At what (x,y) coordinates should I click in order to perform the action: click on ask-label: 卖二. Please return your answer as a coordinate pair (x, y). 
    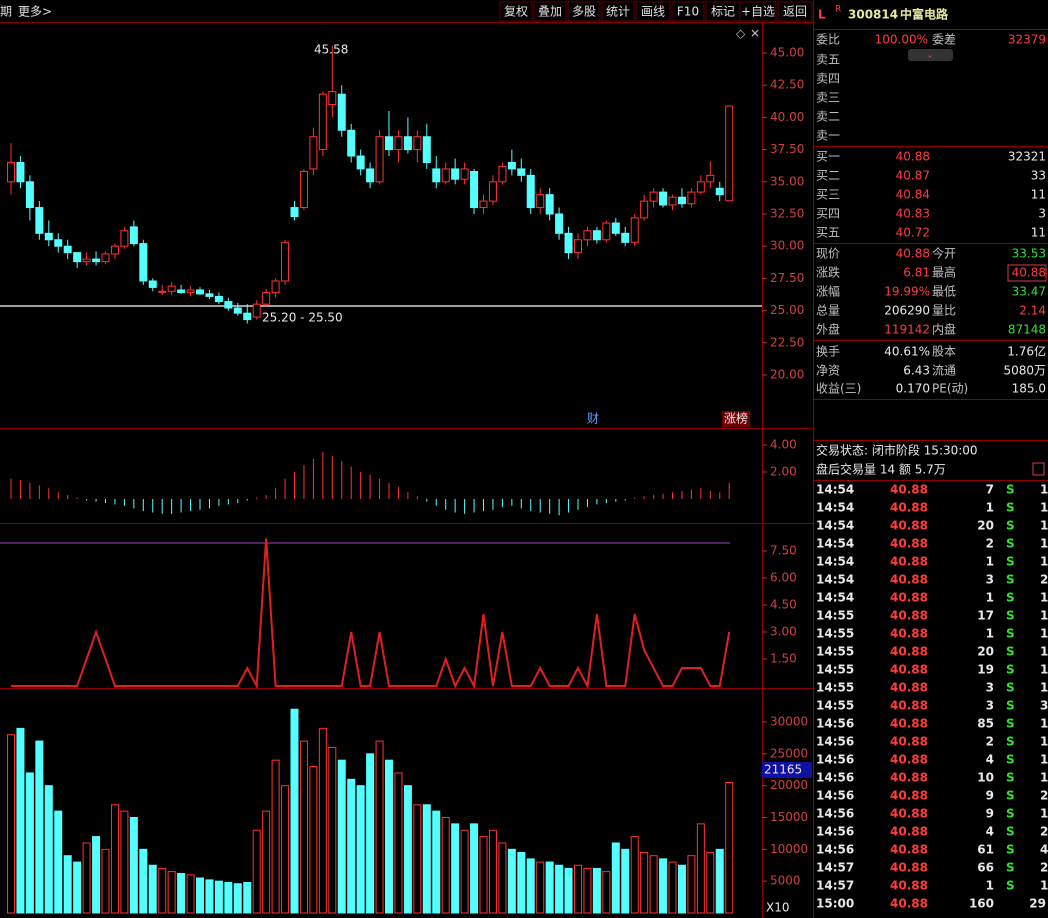
    Looking at the image, I should click on (828, 117).